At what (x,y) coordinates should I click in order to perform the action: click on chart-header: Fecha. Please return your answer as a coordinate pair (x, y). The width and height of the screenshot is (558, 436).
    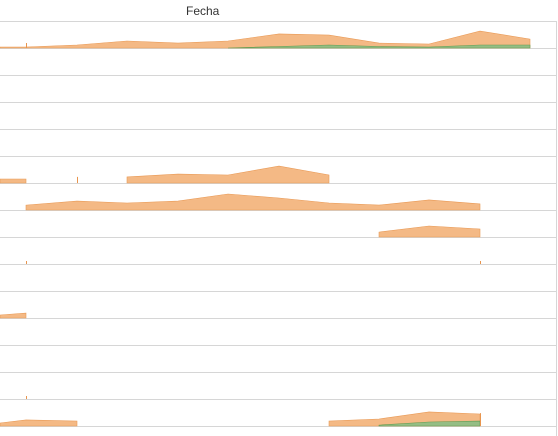
    Looking at the image, I should click on (279, 11).